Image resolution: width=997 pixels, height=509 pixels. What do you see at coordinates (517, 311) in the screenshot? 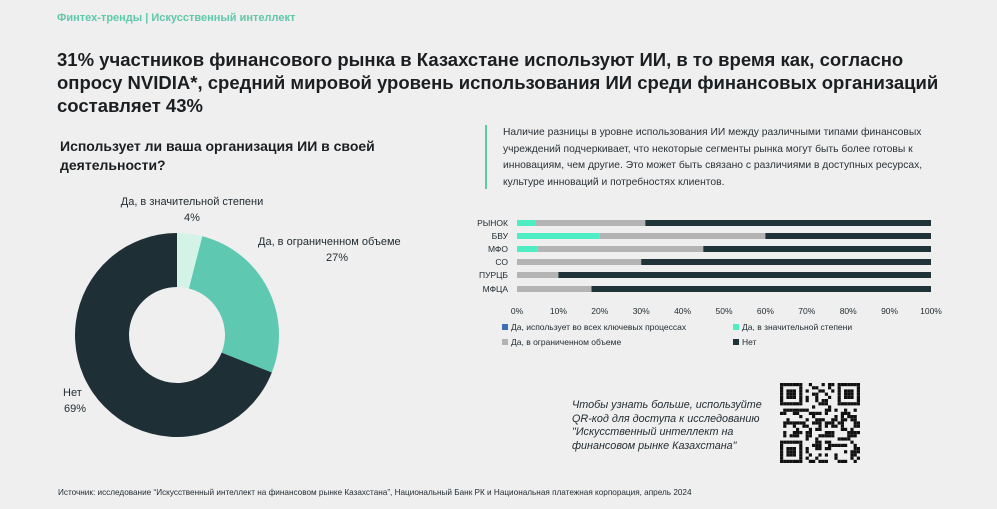
I see `x-tick-label: 0%` at bounding box center [517, 311].